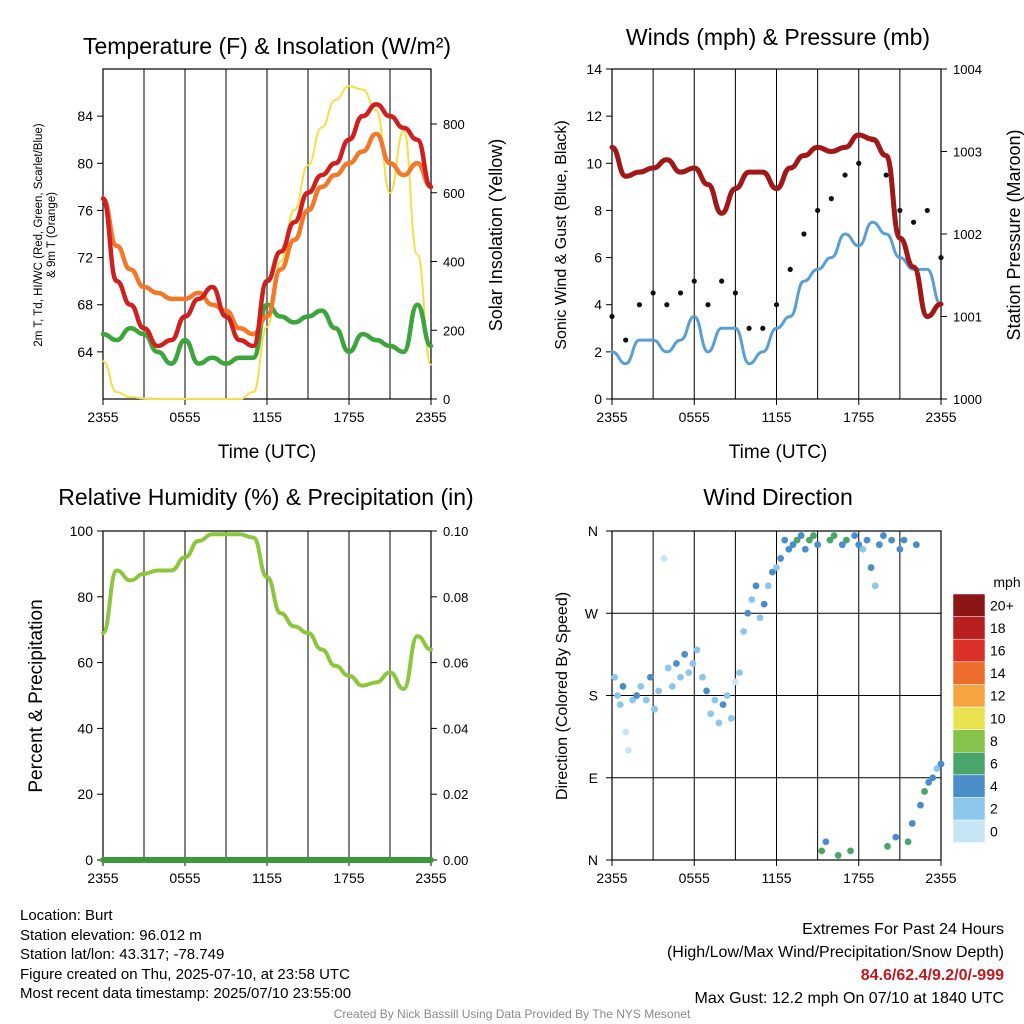  What do you see at coordinates (454, 193) in the screenshot?
I see `y-tick-label-right: 600` at bounding box center [454, 193].